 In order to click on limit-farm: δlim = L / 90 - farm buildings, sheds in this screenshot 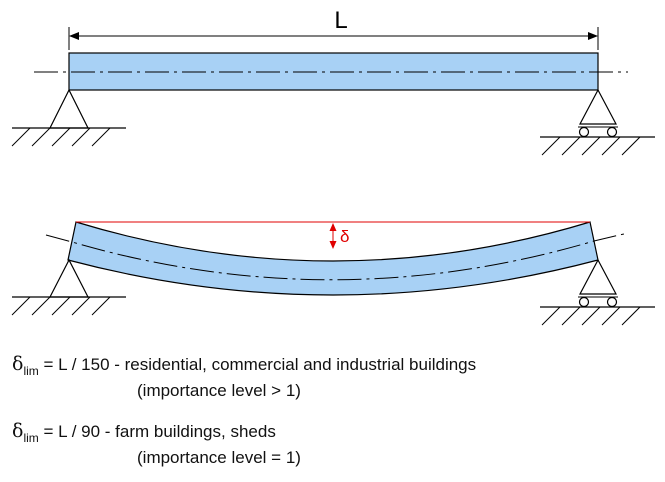, I will do `click(144, 432)`.